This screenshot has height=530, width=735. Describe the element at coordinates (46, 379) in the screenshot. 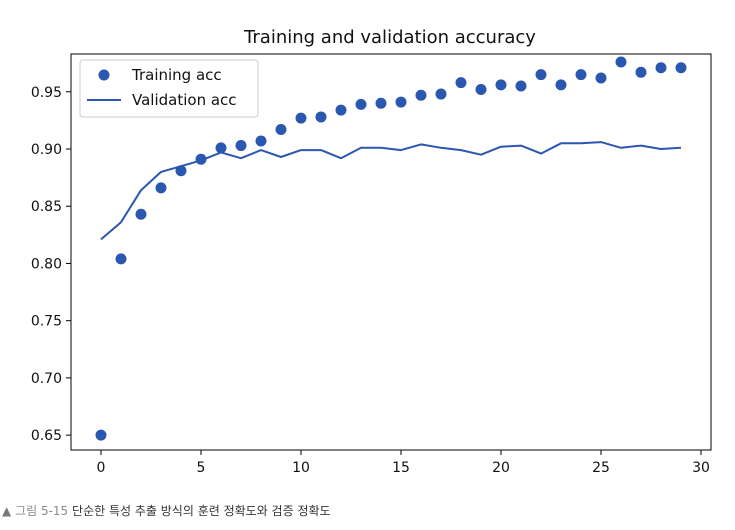

I see `y-tick-label: 0.70` at that location.